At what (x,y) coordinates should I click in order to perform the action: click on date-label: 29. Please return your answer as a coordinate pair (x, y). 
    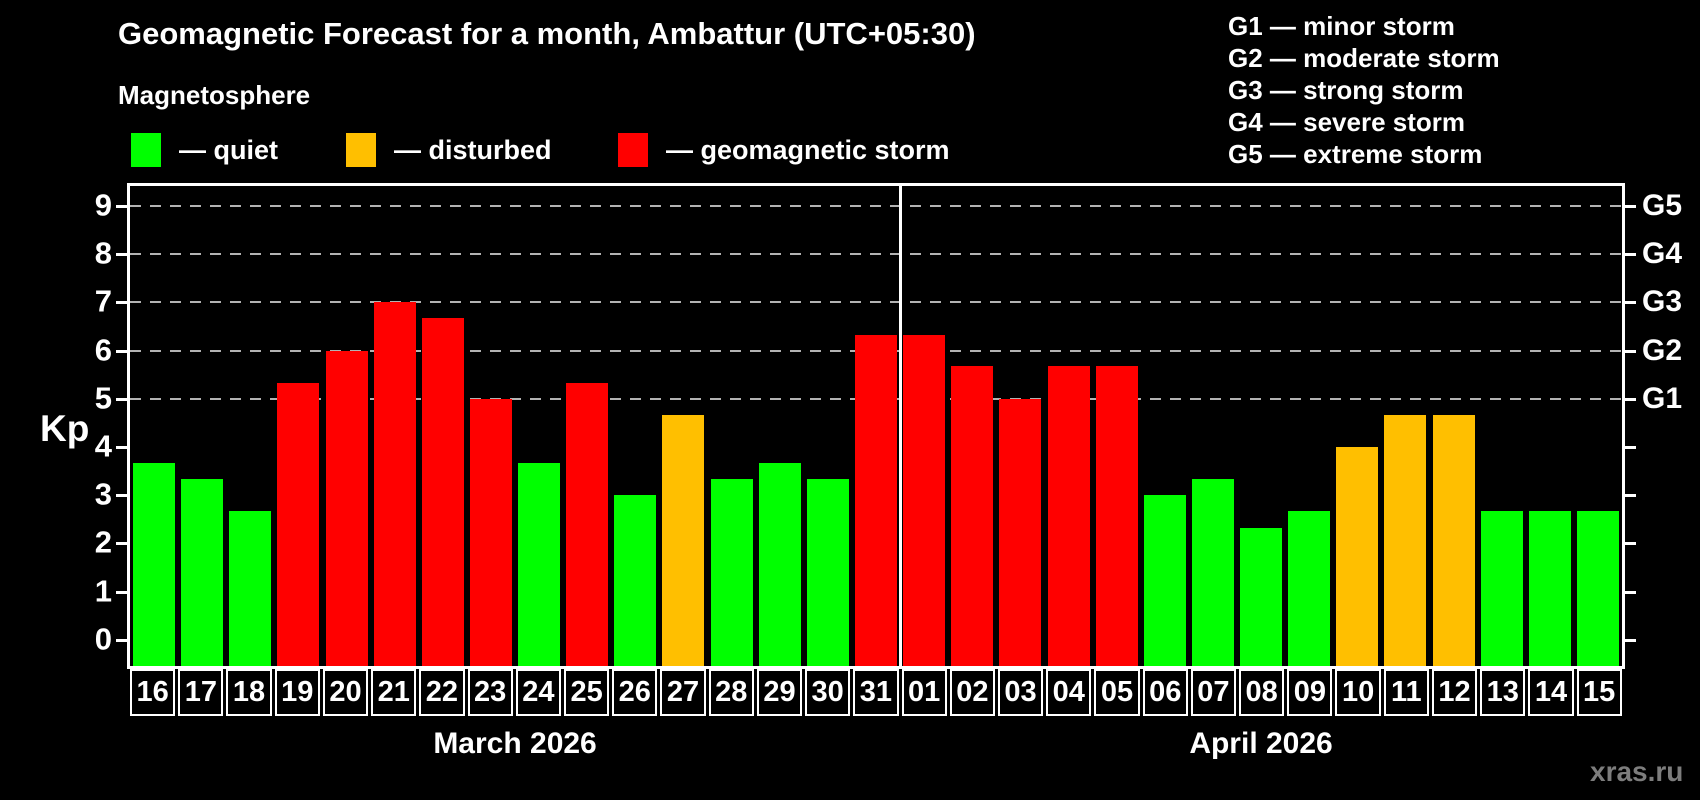
    Looking at the image, I should click on (779, 692).